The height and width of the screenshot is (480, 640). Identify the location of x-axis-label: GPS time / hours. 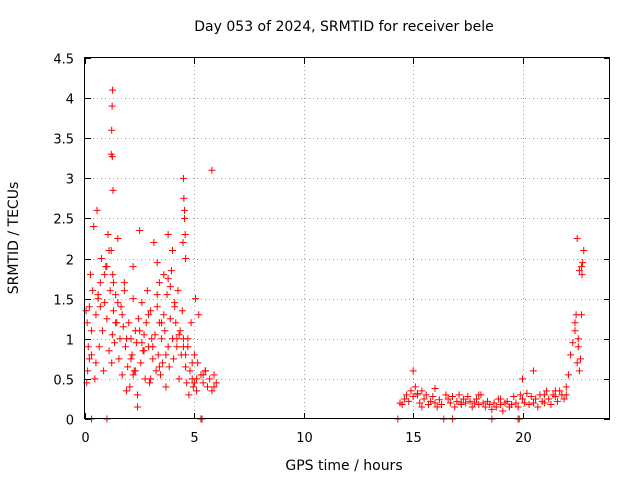
(343, 466).